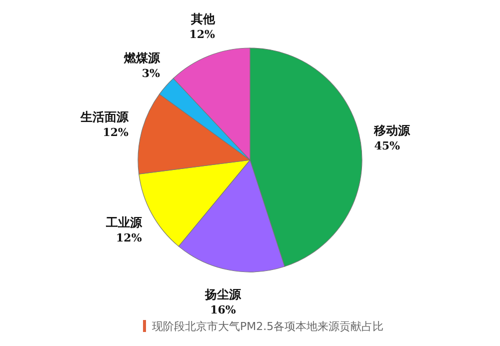 Image resolution: width=500 pixels, height=346 pixels. I want to click on text: 现阶段北京市大气PM2.5各项本地来源贡献占比, so click(268, 326).